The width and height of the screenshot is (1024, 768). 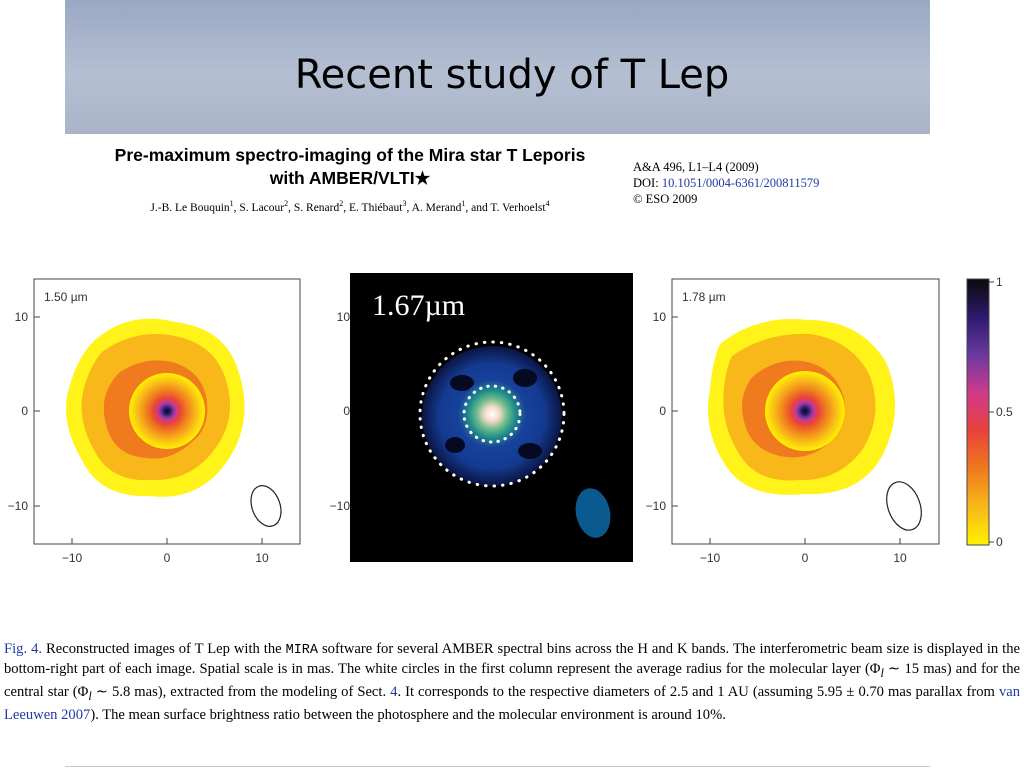 I want to click on caption-text: Reconstructed images of T Lep with the, so click(x=164, y=649).